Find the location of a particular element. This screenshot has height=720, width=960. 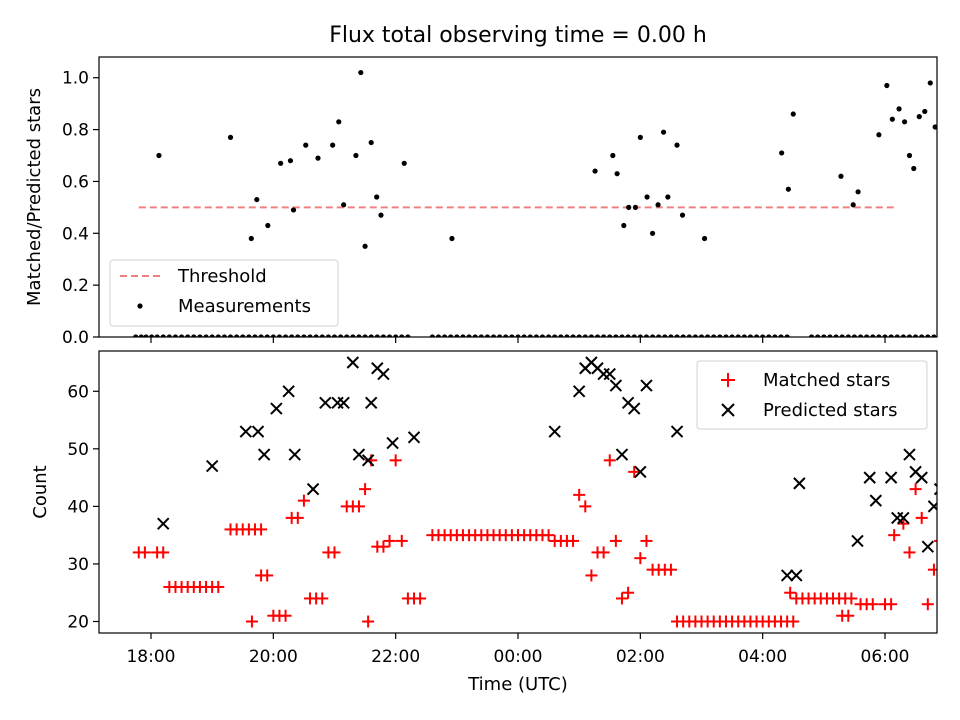

chart-title: Flux total observing time = 0.00 h is located at coordinates (518, 35).